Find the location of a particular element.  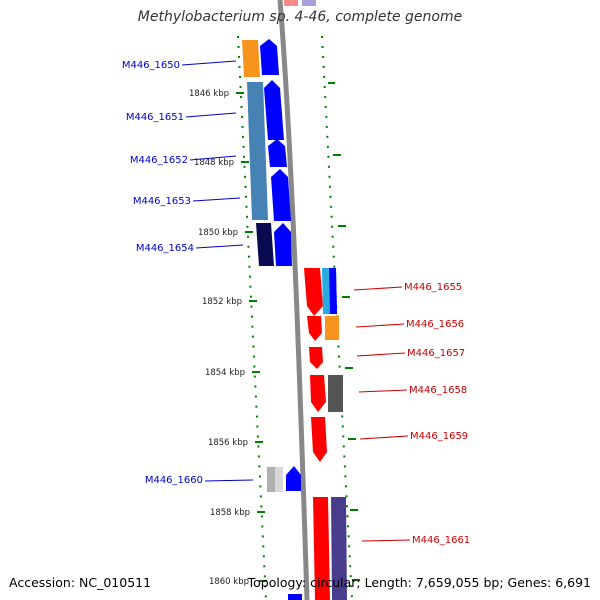

label-m446-1650: M446_1650 is located at coordinates (151, 65).